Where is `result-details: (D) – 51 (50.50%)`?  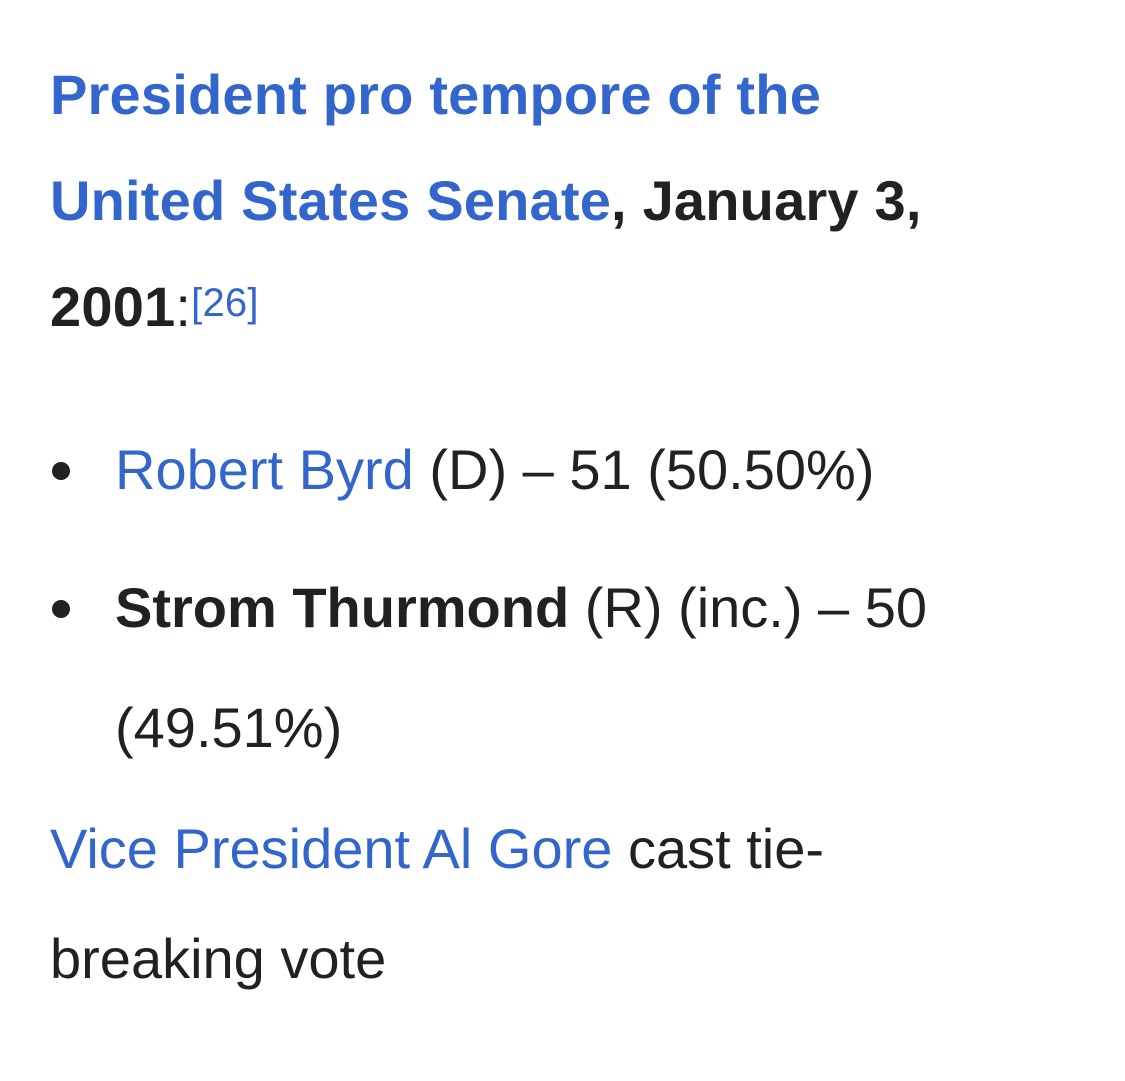 result-details: (D) – 51 (50.50%) is located at coordinates (644, 469).